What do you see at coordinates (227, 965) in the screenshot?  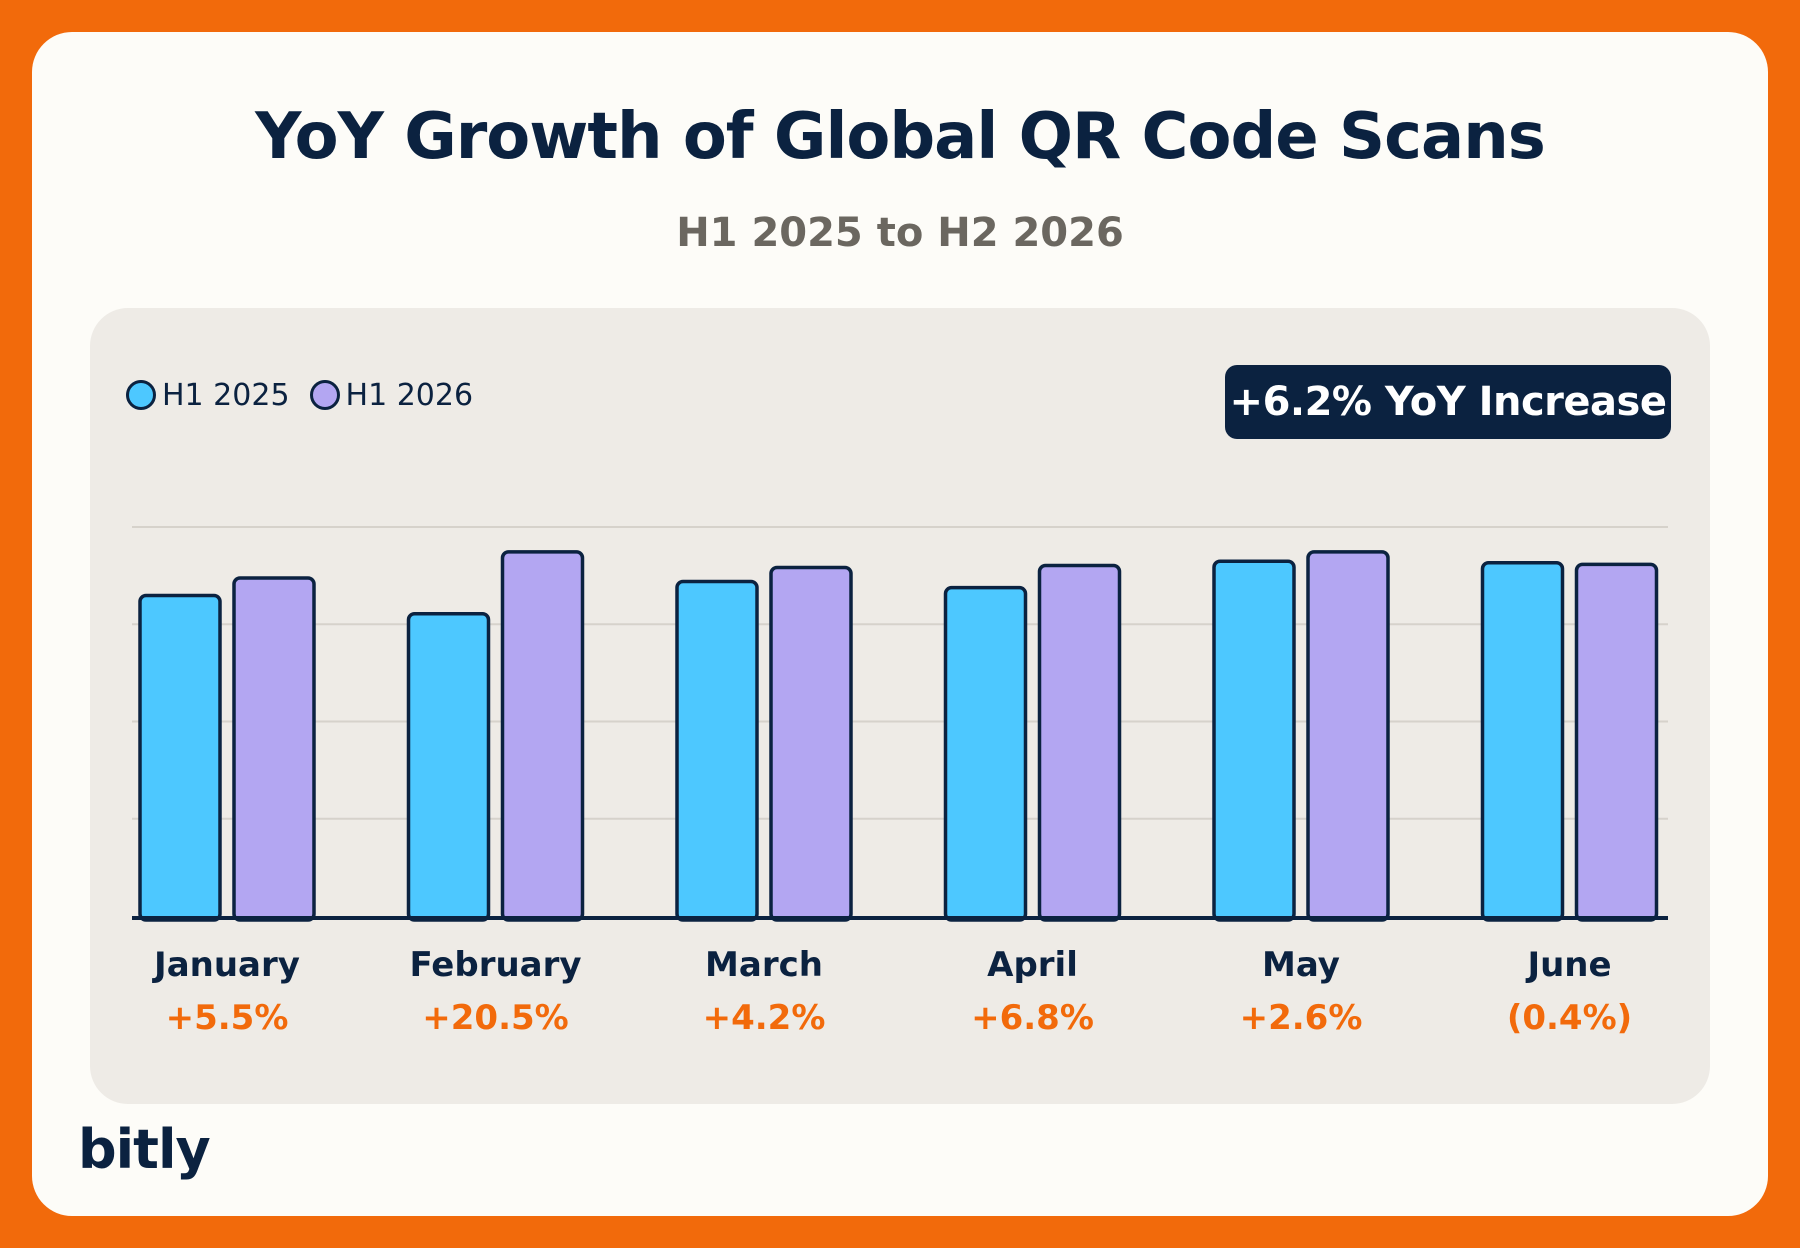 I see `month-label-january: January` at bounding box center [227, 965].